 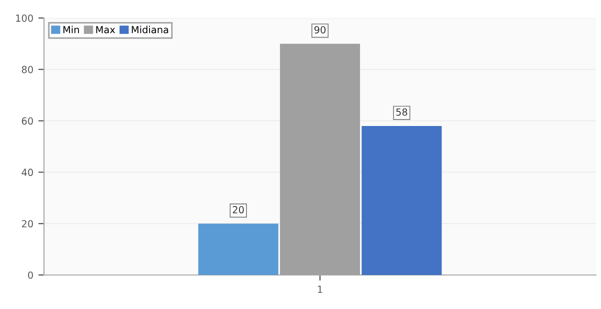 What do you see at coordinates (402, 112) in the screenshot?
I see `data-label: 58` at bounding box center [402, 112].